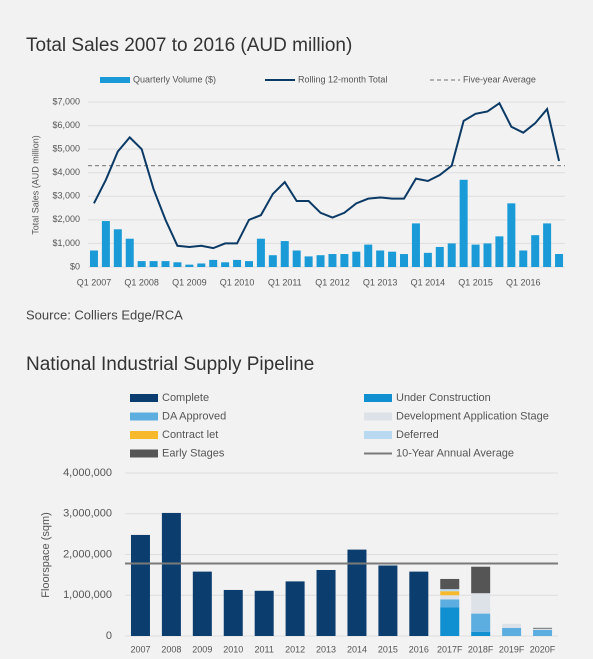 Image resolution: width=593 pixels, height=659 pixels. I want to click on y-tick-label: 3,000,000, so click(87, 514).